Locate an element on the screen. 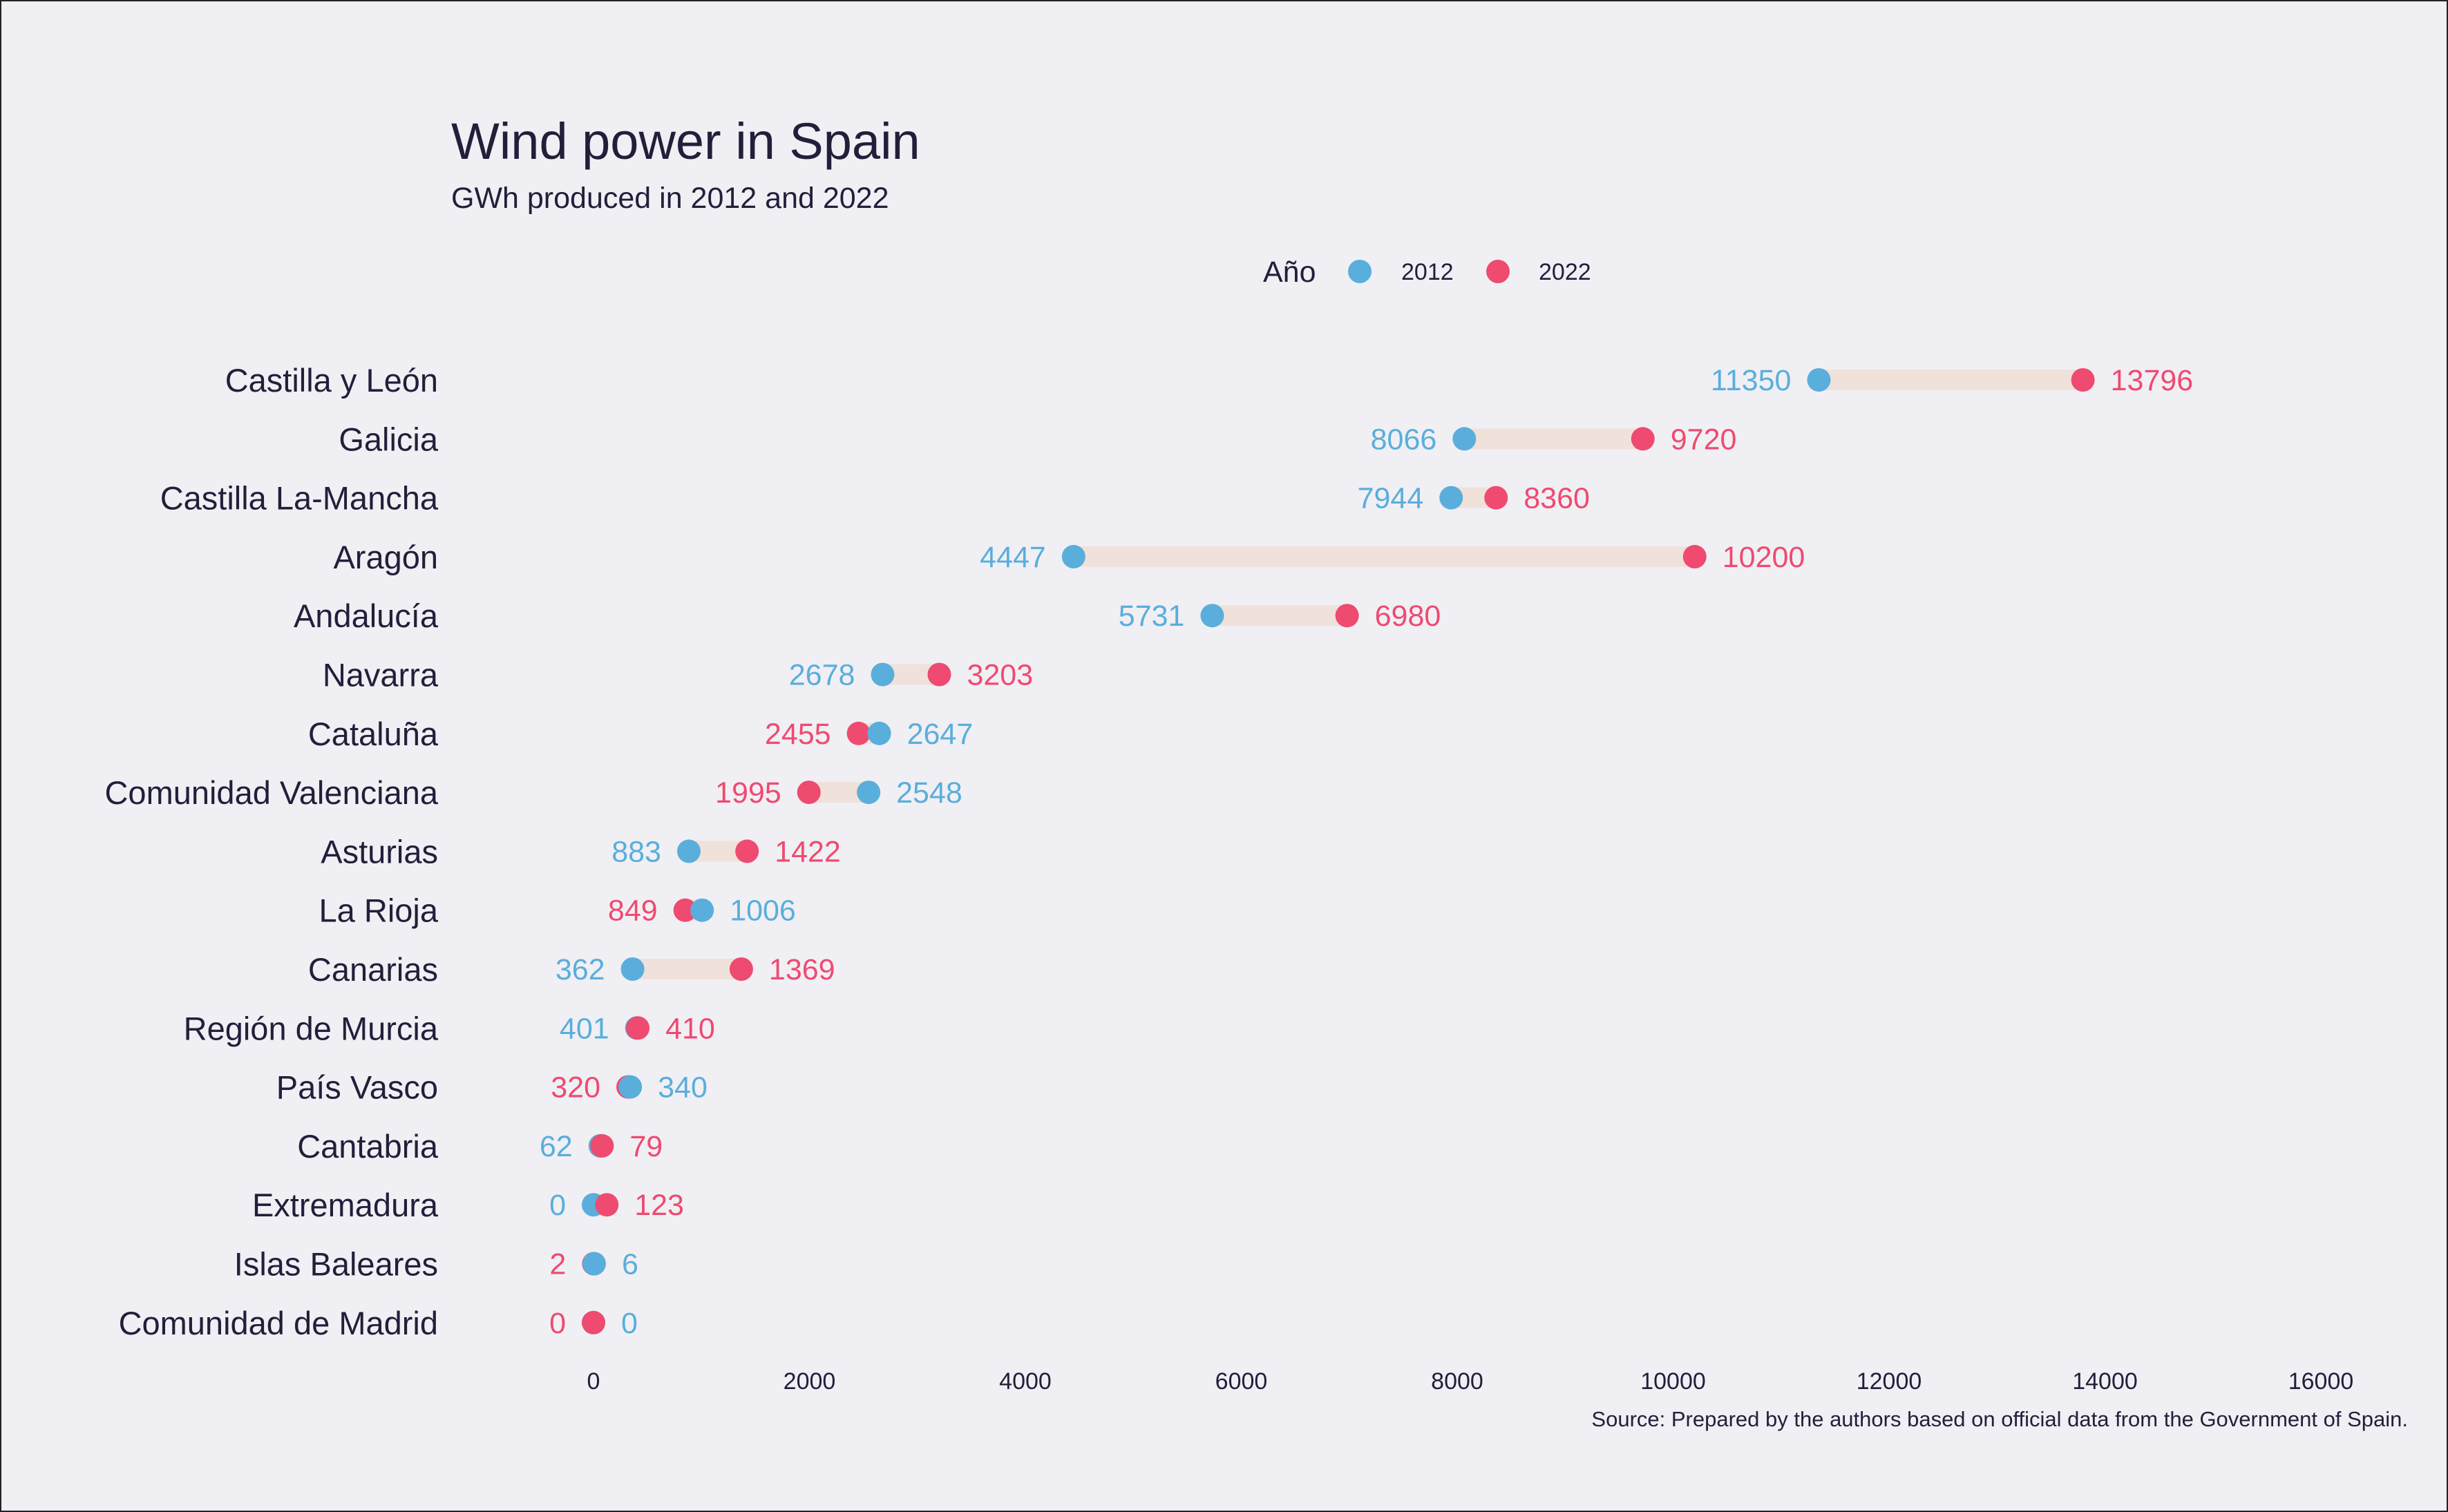  value-label-2022: 1995 is located at coordinates (748, 793).